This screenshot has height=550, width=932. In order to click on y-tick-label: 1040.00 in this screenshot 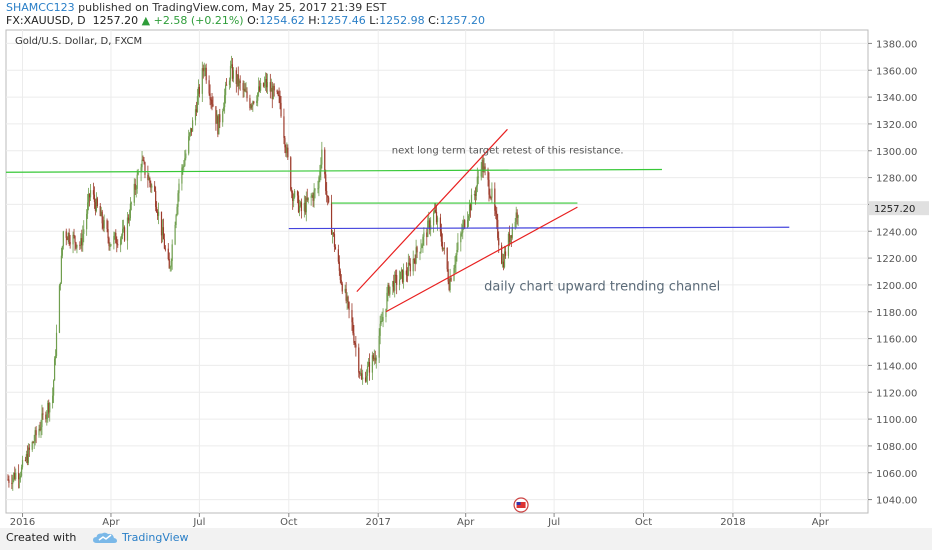, I will do `click(896, 501)`.